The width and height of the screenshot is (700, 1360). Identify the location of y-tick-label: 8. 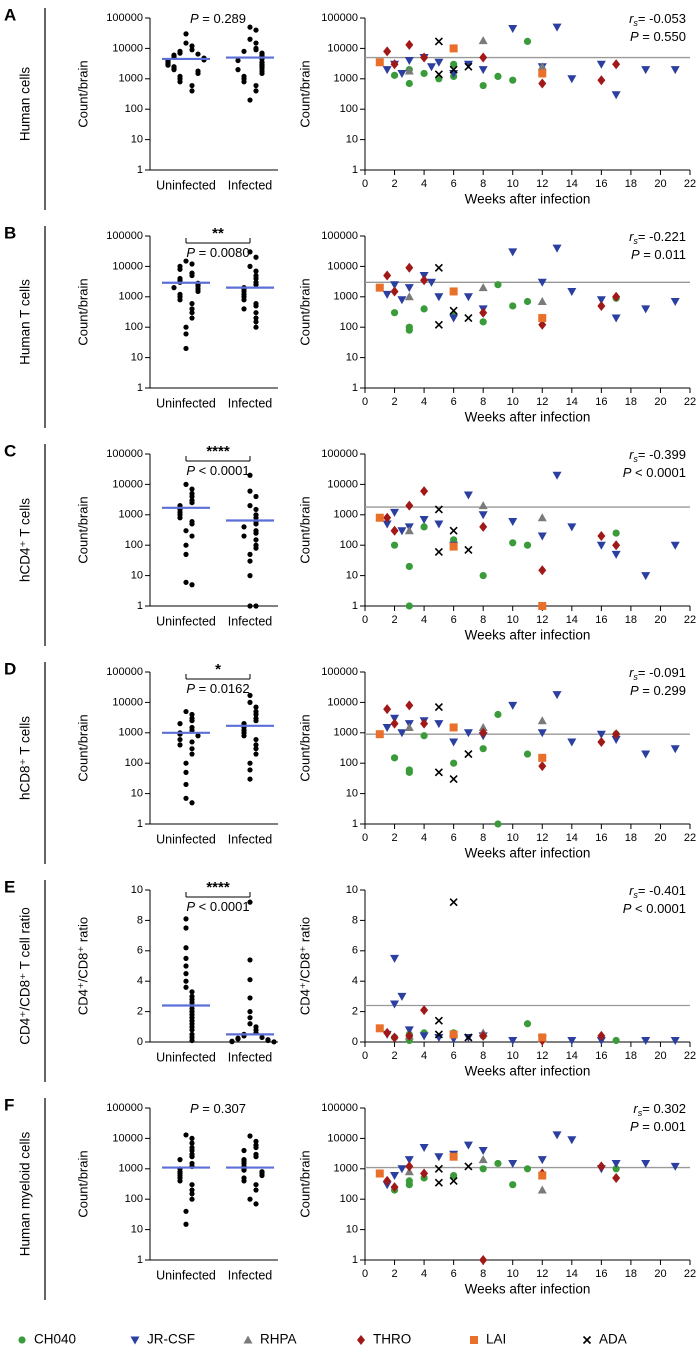
(355, 920).